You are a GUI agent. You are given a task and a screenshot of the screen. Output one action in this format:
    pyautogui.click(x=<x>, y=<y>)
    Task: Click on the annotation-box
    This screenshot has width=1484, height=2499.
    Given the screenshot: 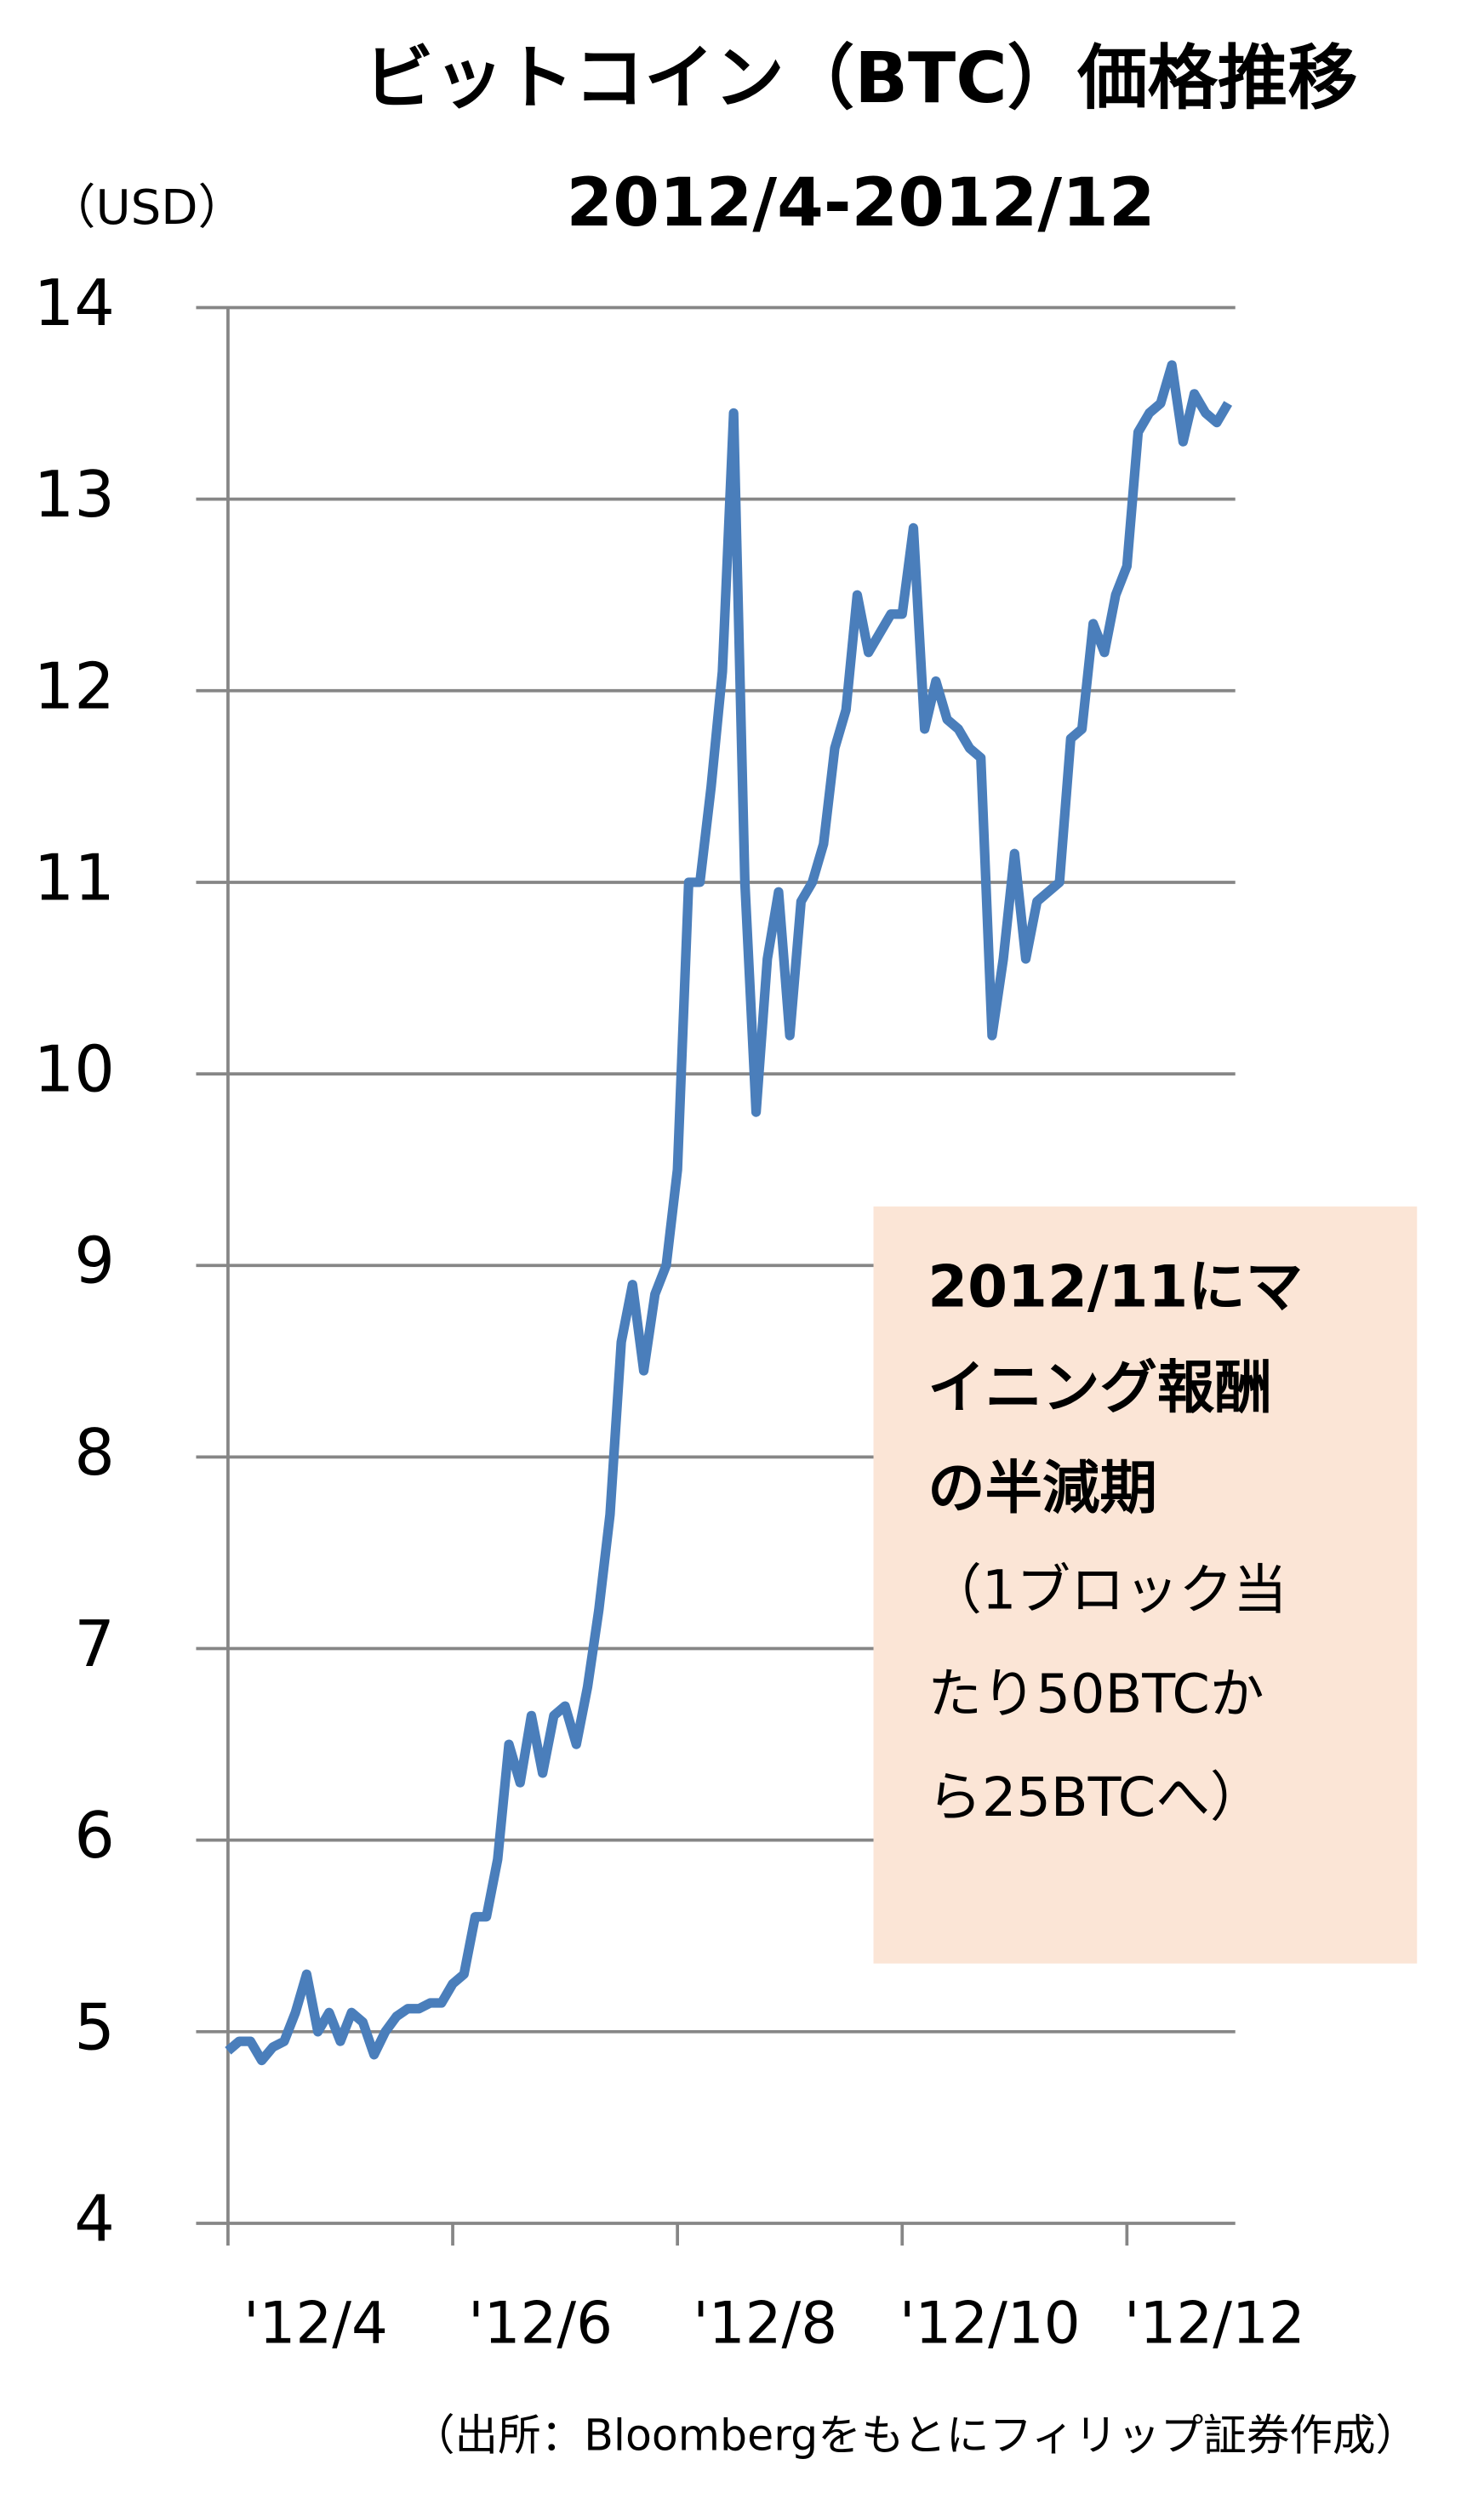 What is the action you would take?
    pyautogui.click(x=1145, y=1585)
    